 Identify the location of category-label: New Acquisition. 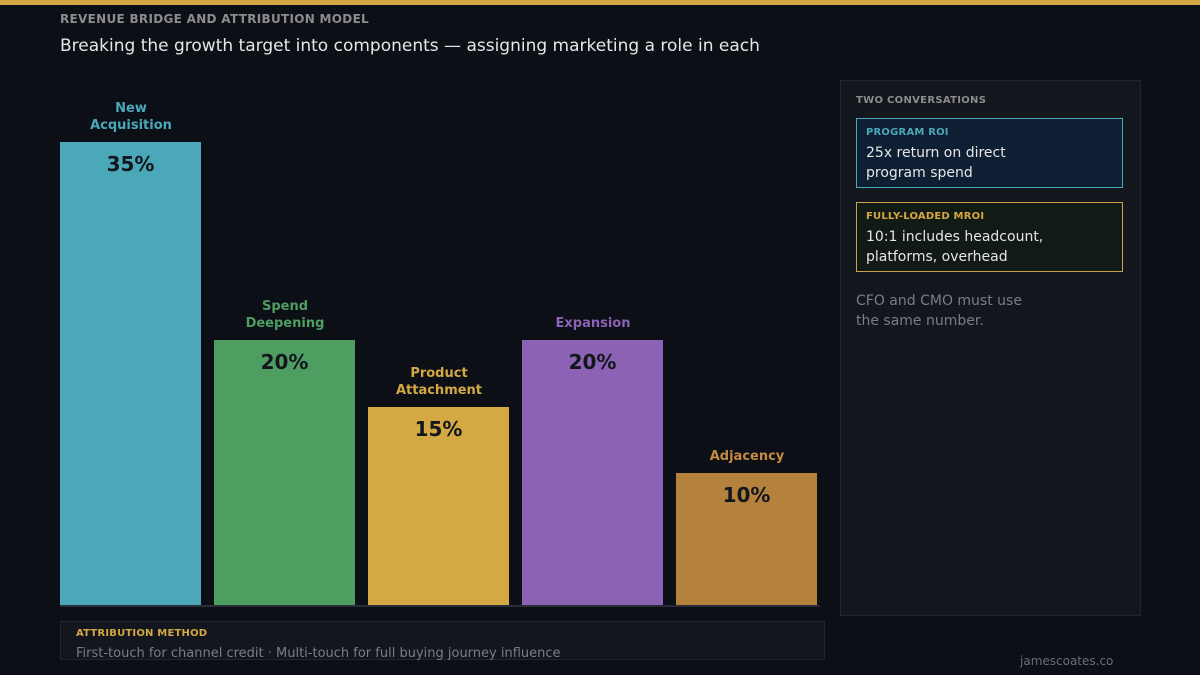
(131, 117).